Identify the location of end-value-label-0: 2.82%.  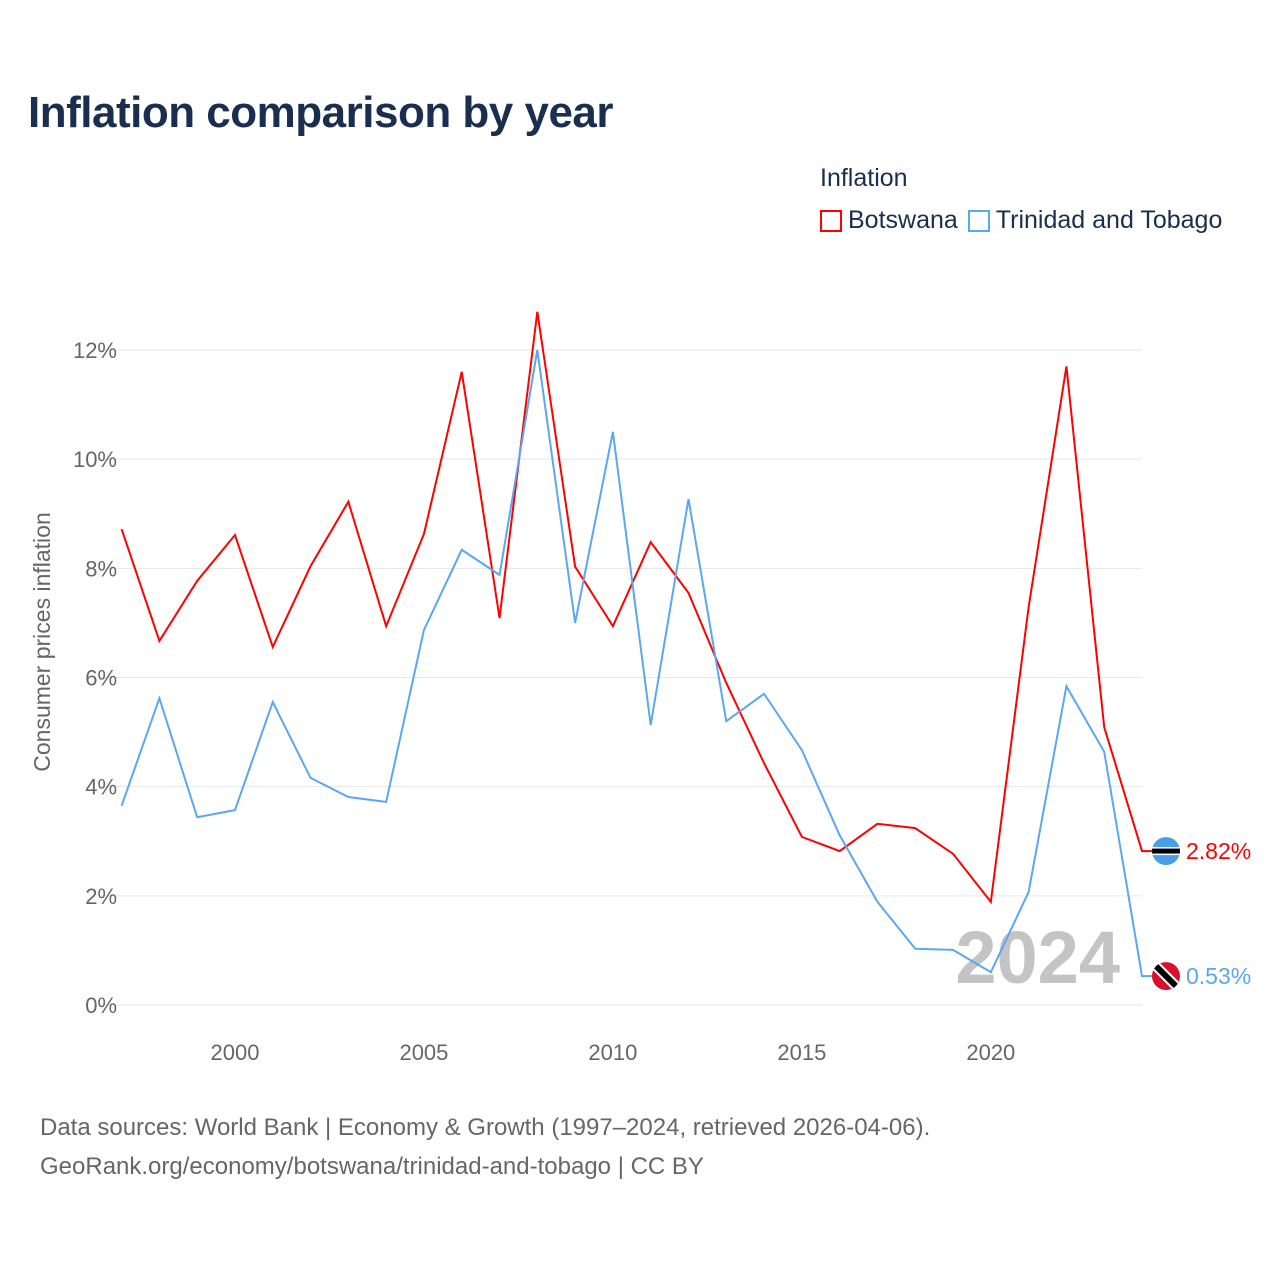
(1218, 851).